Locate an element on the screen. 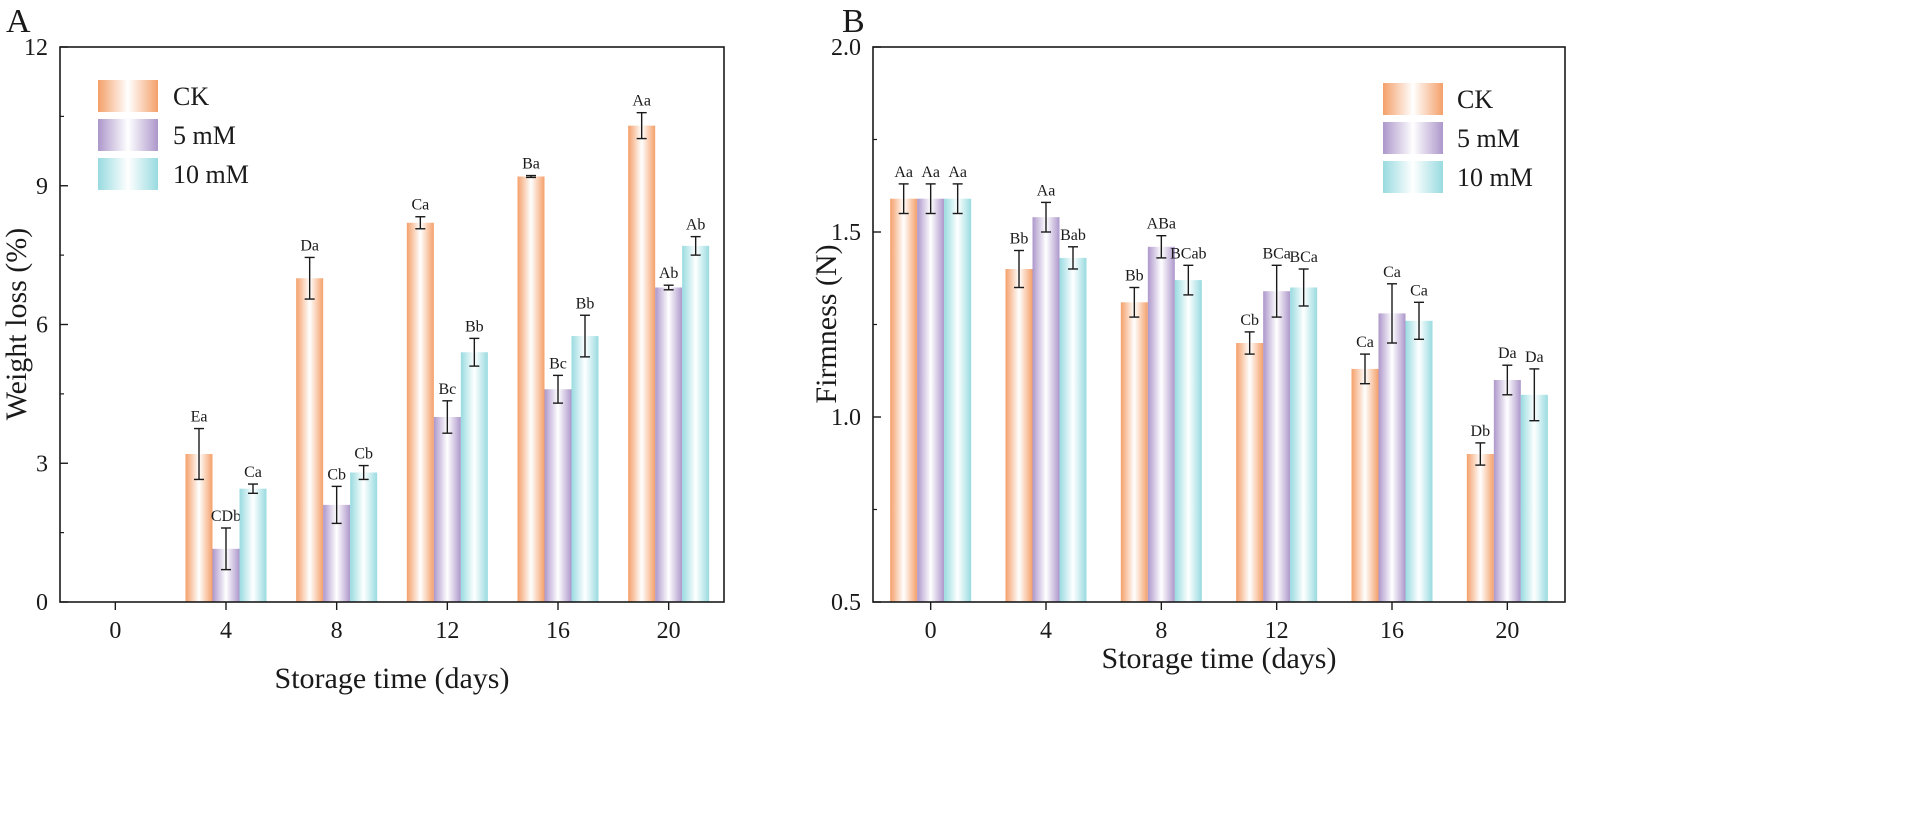 This screenshot has width=1907, height=834. x-axis-label: Storage time (days) is located at coordinates (392, 678).